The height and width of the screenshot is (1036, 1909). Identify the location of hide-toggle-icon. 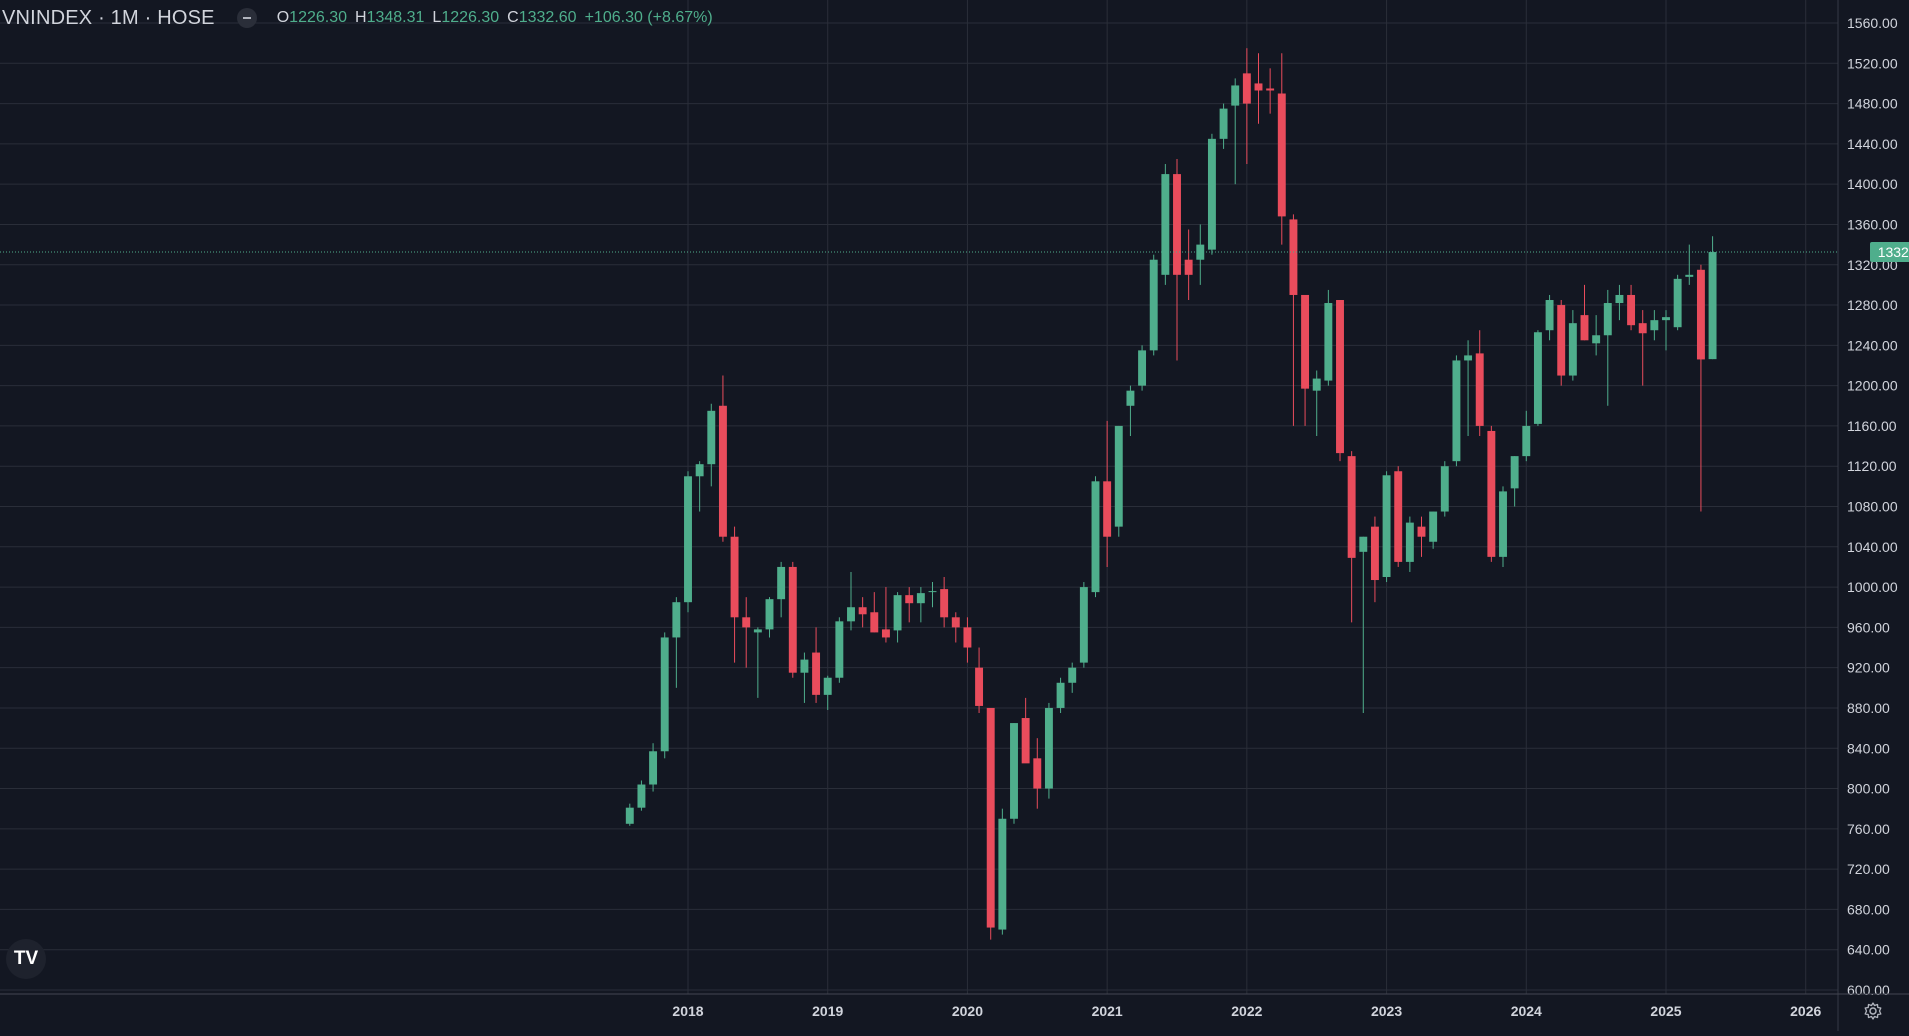
(246, 18).